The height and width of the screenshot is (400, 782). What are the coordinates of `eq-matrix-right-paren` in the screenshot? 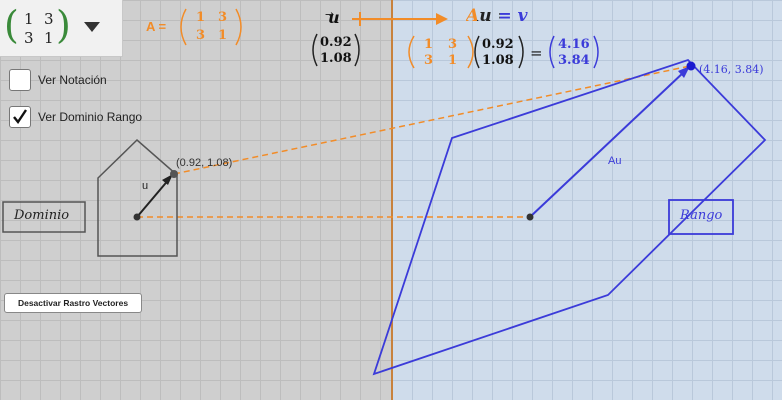 It's located at (470, 52).